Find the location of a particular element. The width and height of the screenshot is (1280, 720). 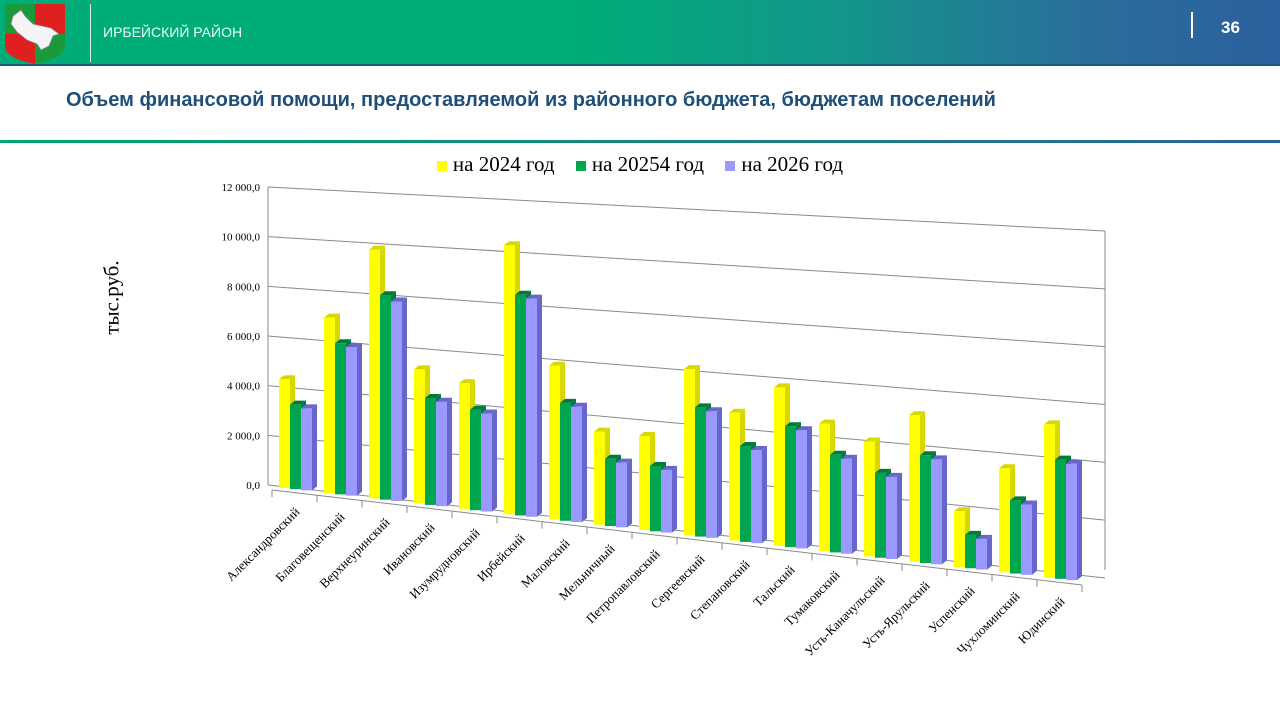

y-tick-label: 0,0 is located at coordinates (253, 486).